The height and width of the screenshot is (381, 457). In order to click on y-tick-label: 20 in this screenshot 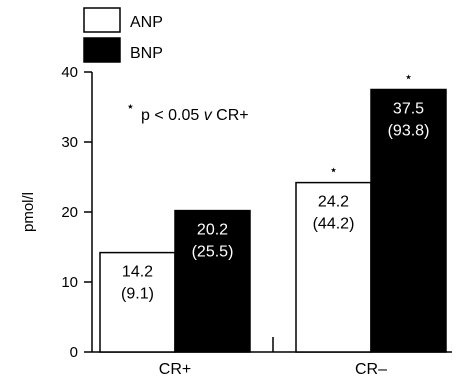, I will do `click(69, 212)`.